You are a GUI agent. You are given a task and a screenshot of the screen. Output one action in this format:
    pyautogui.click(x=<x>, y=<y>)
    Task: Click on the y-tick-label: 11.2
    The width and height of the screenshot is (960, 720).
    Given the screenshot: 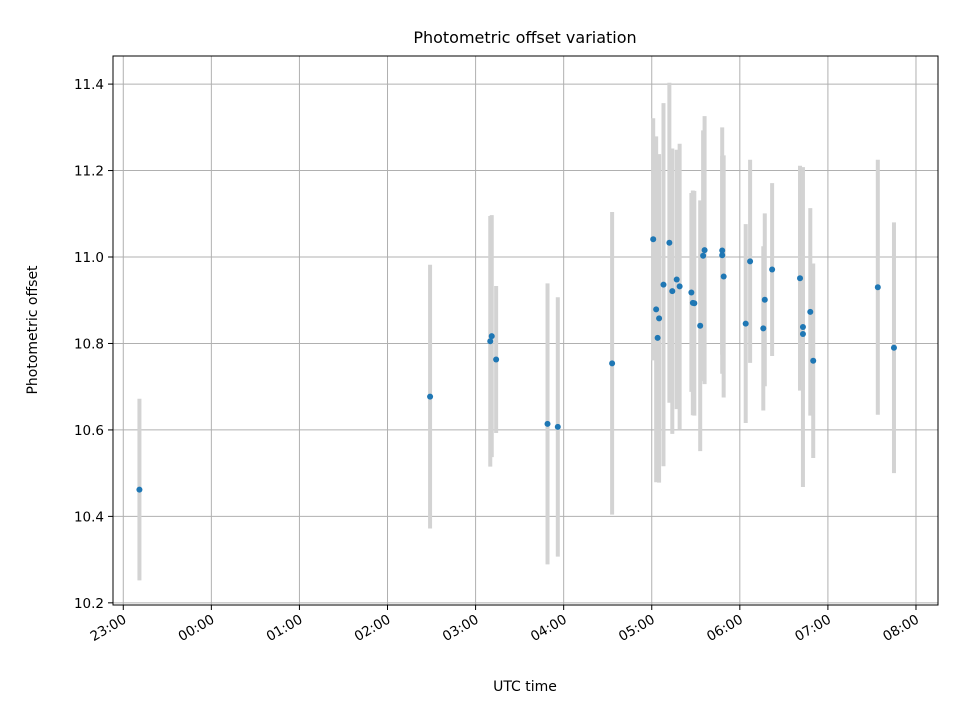 What is the action you would take?
    pyautogui.click(x=89, y=172)
    